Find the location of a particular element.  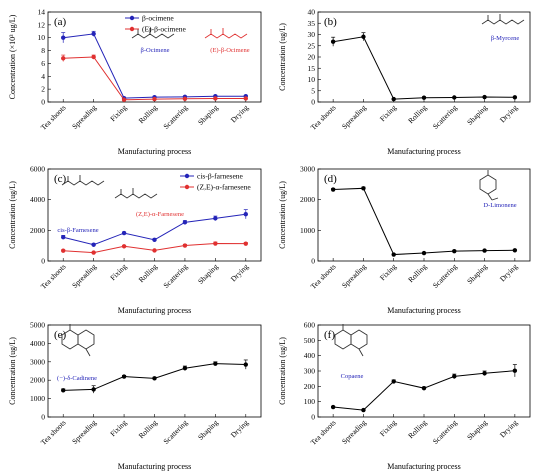

y-tick-label: 5 is located at coordinates (313, 90).